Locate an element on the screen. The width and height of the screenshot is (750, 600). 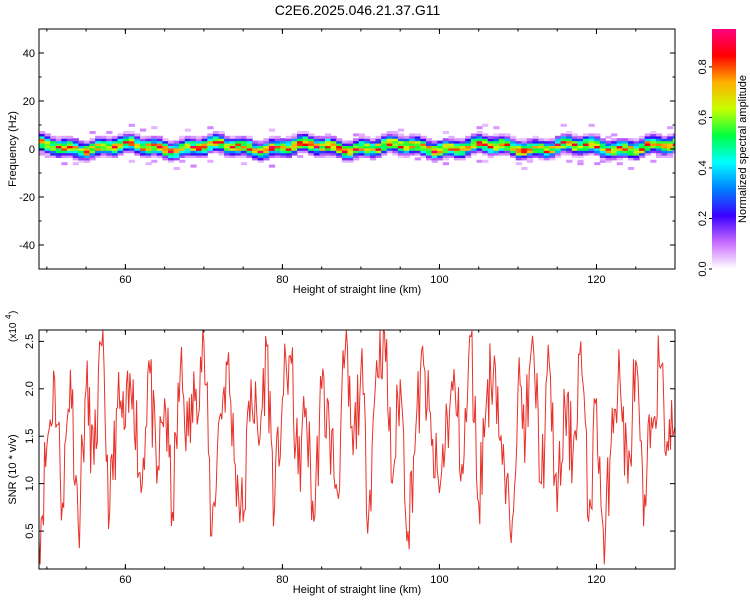
y-tick-label: 40 is located at coordinates (29, 54).